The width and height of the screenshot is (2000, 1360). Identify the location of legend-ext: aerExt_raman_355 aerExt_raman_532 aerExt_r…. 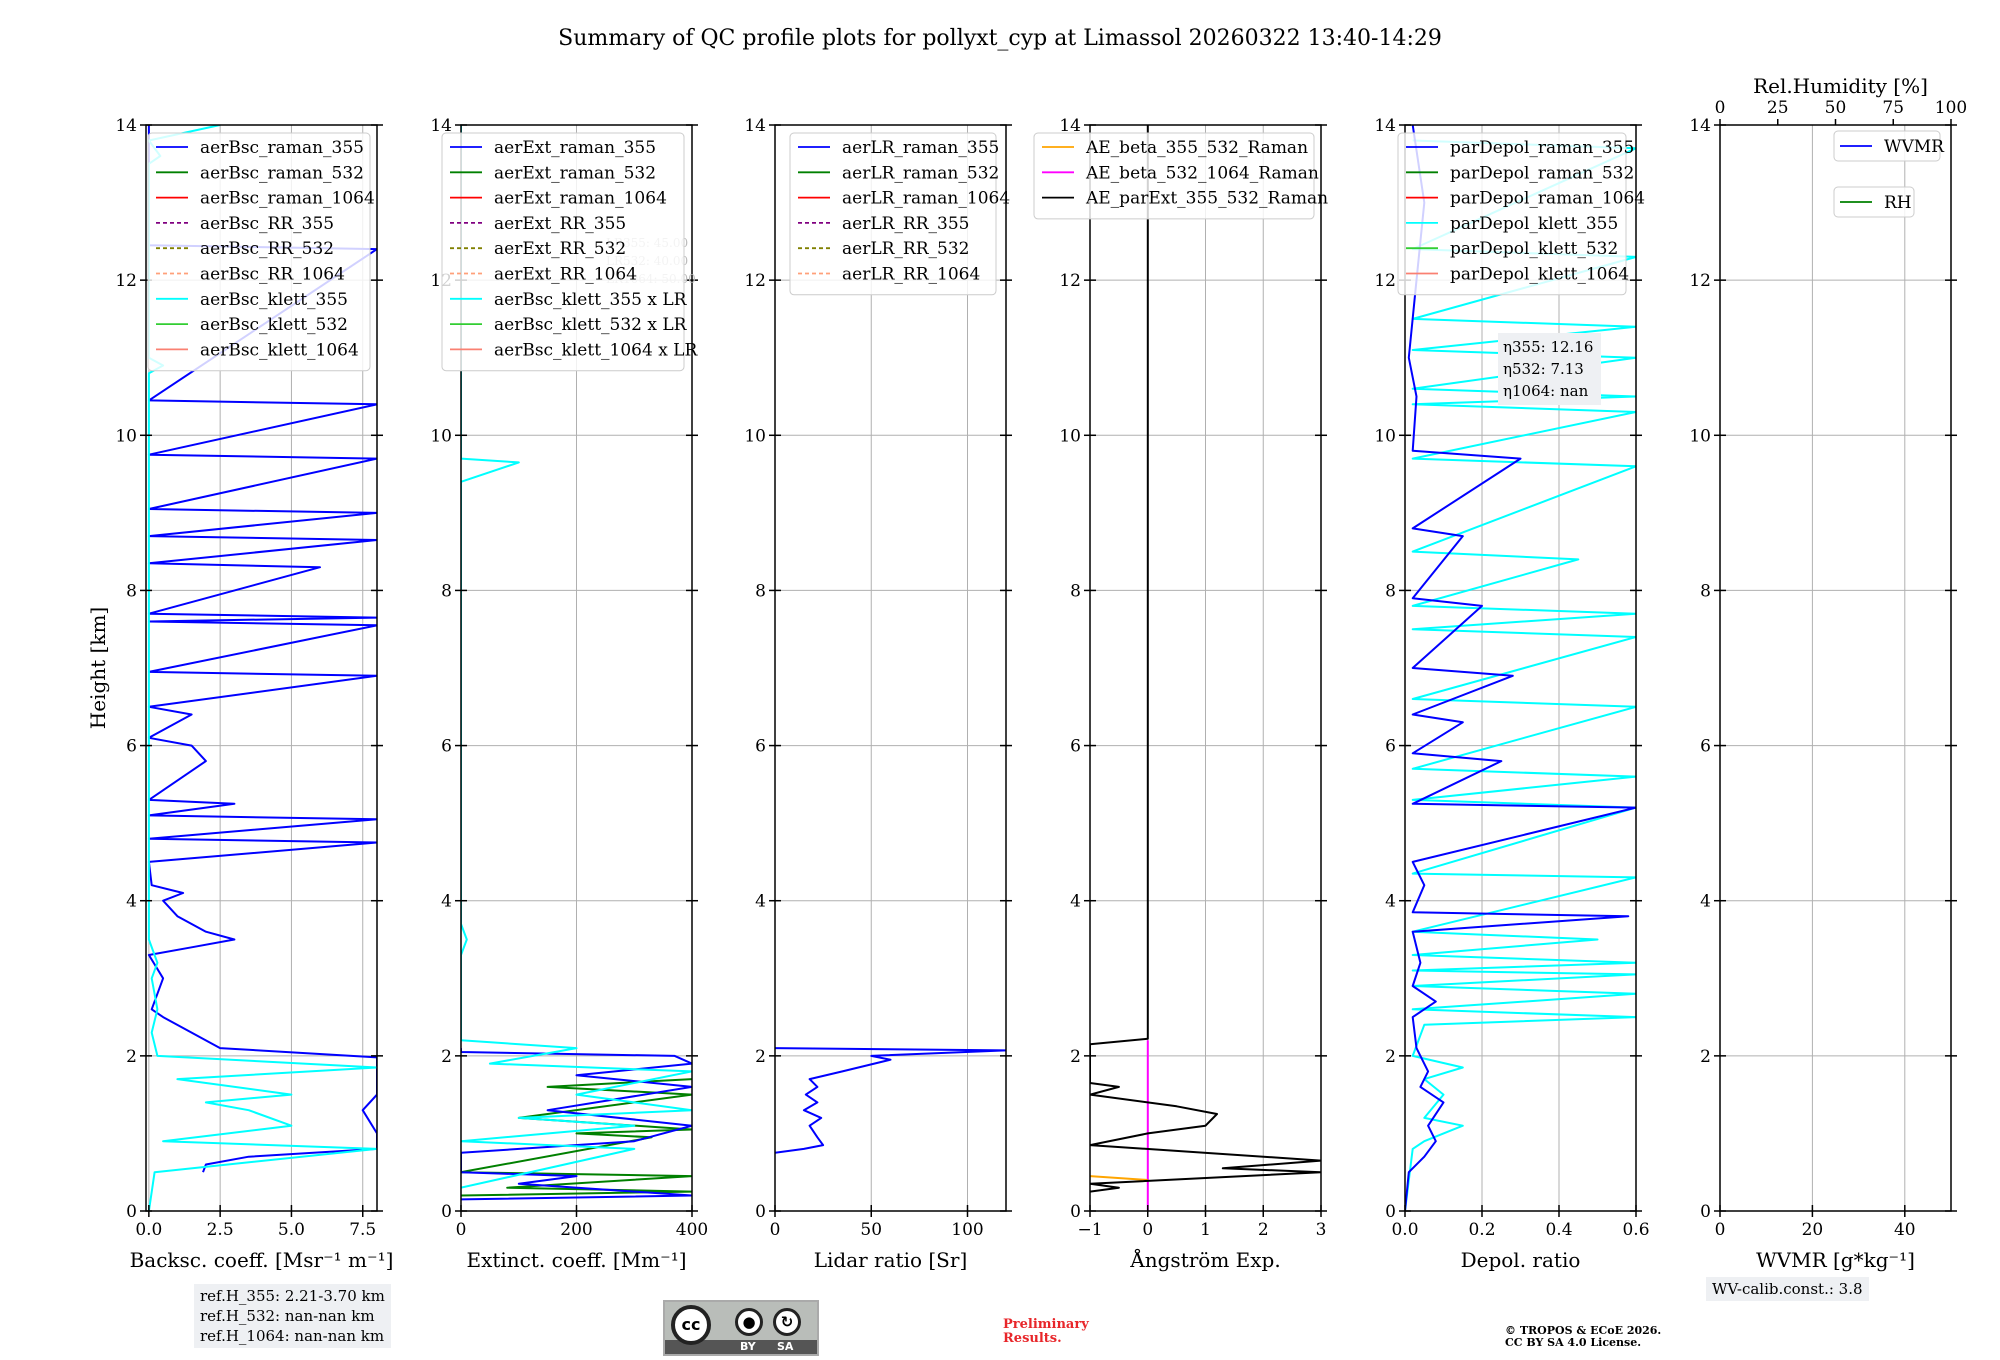
(569, 252).